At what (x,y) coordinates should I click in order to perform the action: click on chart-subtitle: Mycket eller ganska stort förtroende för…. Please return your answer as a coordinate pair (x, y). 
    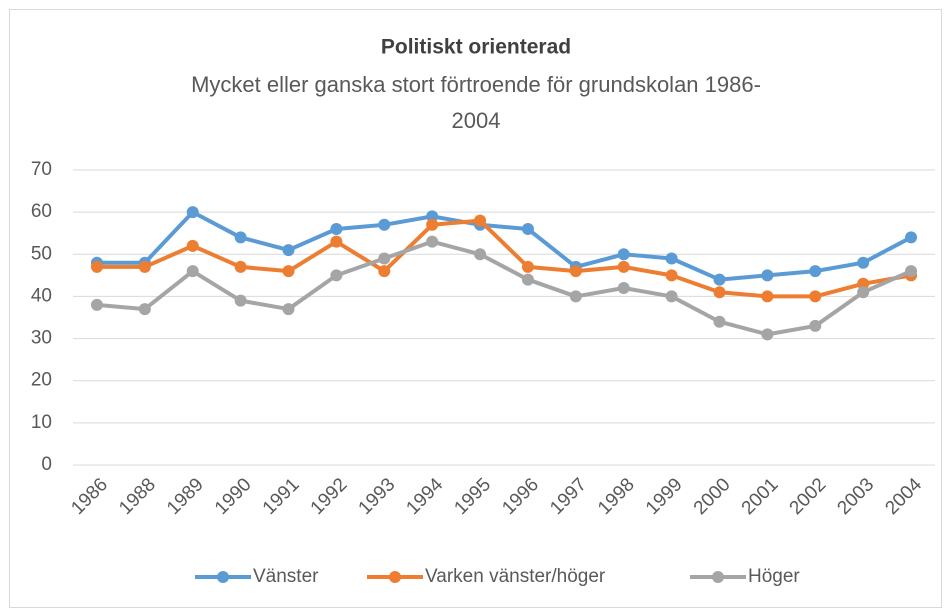
    Looking at the image, I should click on (476, 84).